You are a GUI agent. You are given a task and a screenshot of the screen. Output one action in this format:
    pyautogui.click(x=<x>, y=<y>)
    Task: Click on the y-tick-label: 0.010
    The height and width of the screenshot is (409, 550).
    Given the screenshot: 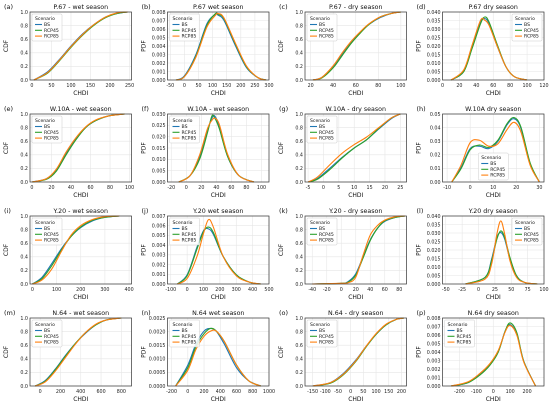 What is the action you would take?
    pyautogui.click(x=434, y=268)
    